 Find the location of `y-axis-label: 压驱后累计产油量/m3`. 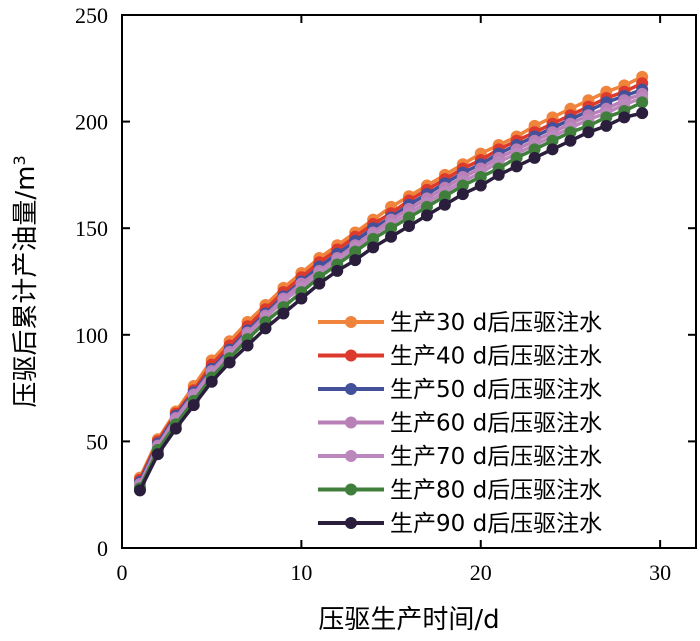

y-axis-label: 压驱后累计产油量/m3 is located at coordinates (26, 281).